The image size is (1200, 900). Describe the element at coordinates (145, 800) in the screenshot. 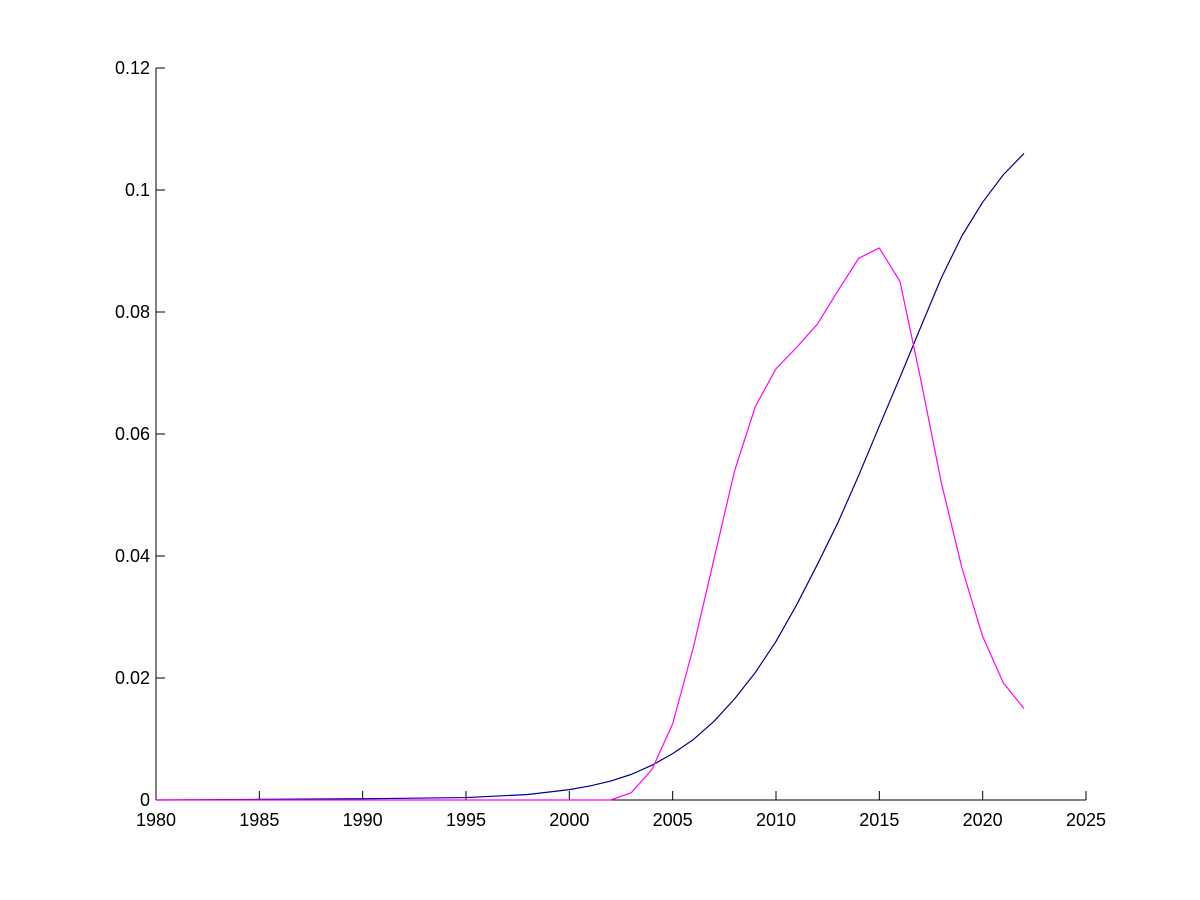

I see `y-tick-label: 0` at that location.